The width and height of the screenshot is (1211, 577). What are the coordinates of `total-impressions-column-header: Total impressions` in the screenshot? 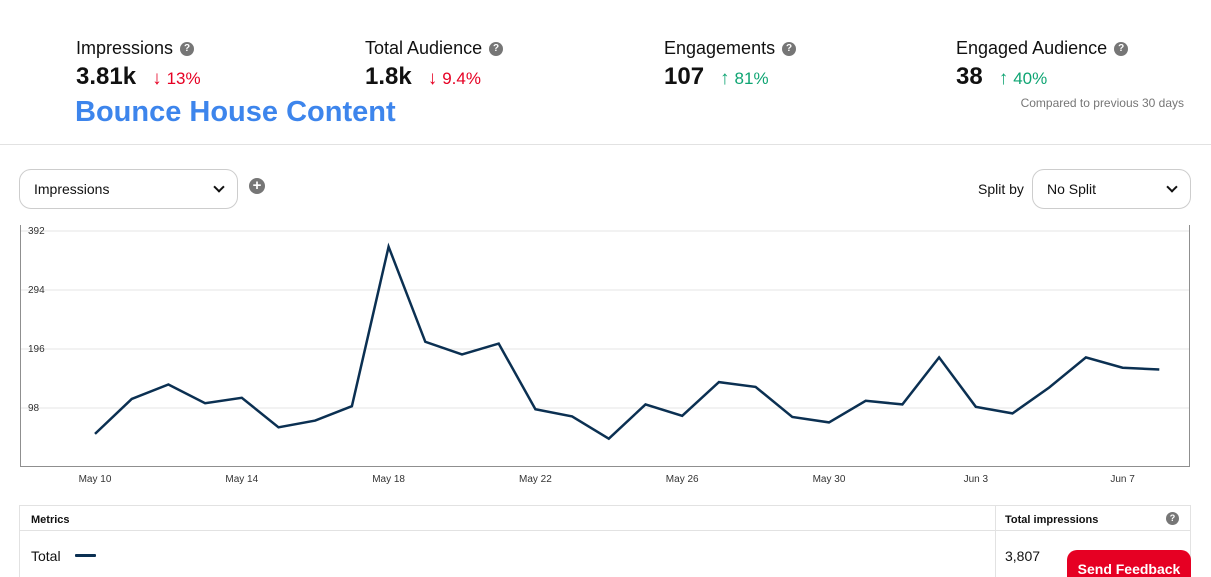 It's located at (1052, 520).